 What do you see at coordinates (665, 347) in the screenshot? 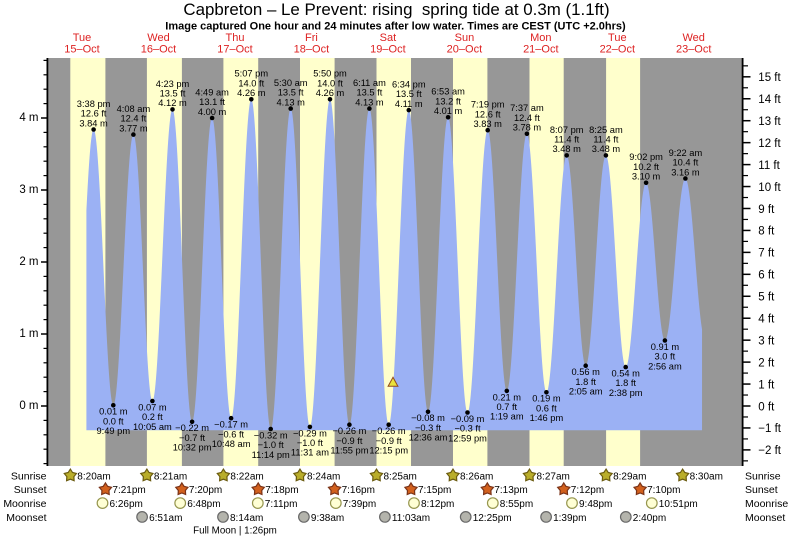
I see `svg-text: 0.91 m` at bounding box center [665, 347].